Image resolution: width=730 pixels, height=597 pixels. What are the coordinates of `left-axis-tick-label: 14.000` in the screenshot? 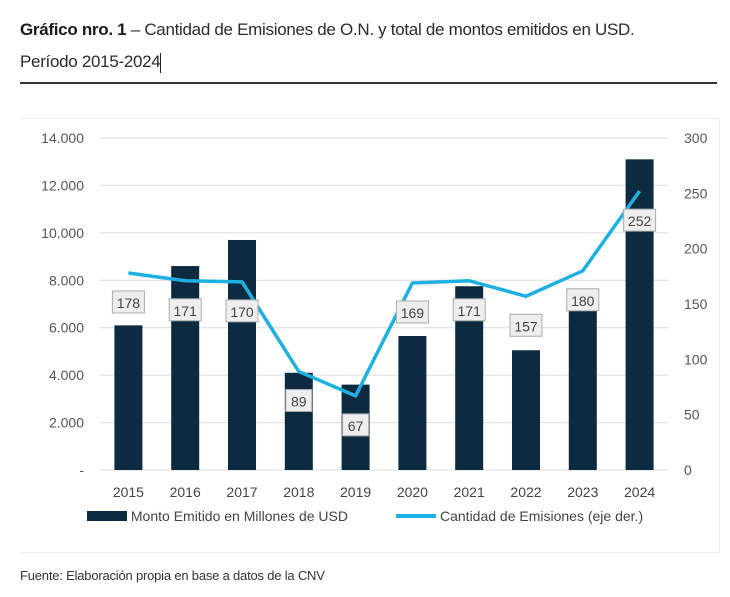 It's located at (62, 138).